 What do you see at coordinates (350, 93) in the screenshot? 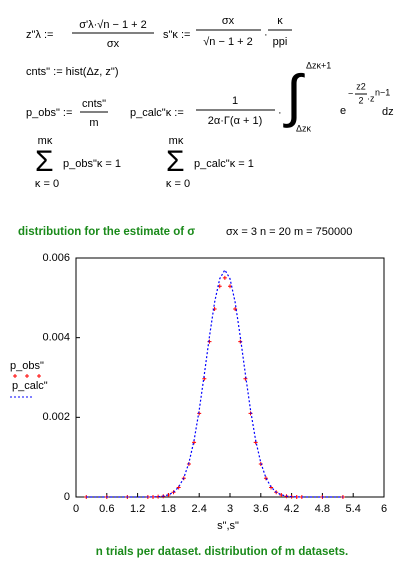
I see `formula: −` at bounding box center [350, 93].